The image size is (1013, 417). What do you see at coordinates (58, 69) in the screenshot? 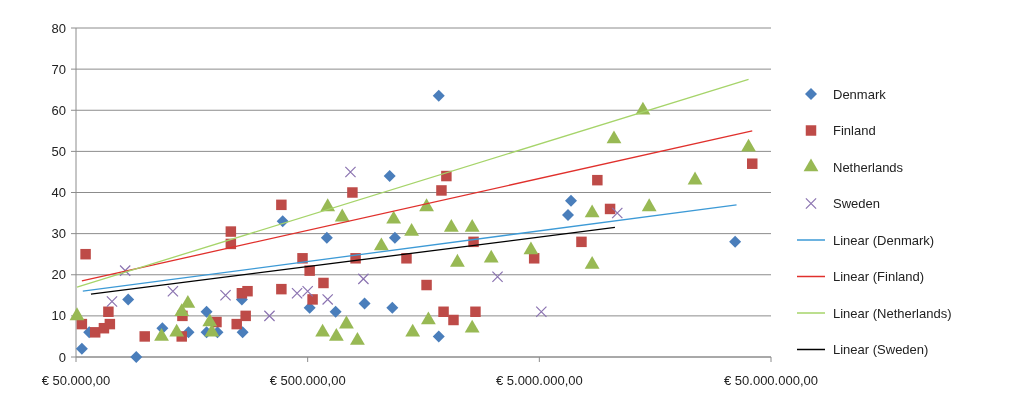
I see `y-tick-label: 70` at bounding box center [58, 69].